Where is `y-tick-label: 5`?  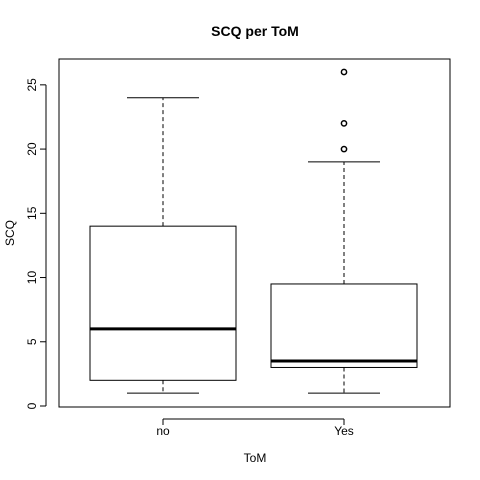 y-tick-label: 5 is located at coordinates (32, 341).